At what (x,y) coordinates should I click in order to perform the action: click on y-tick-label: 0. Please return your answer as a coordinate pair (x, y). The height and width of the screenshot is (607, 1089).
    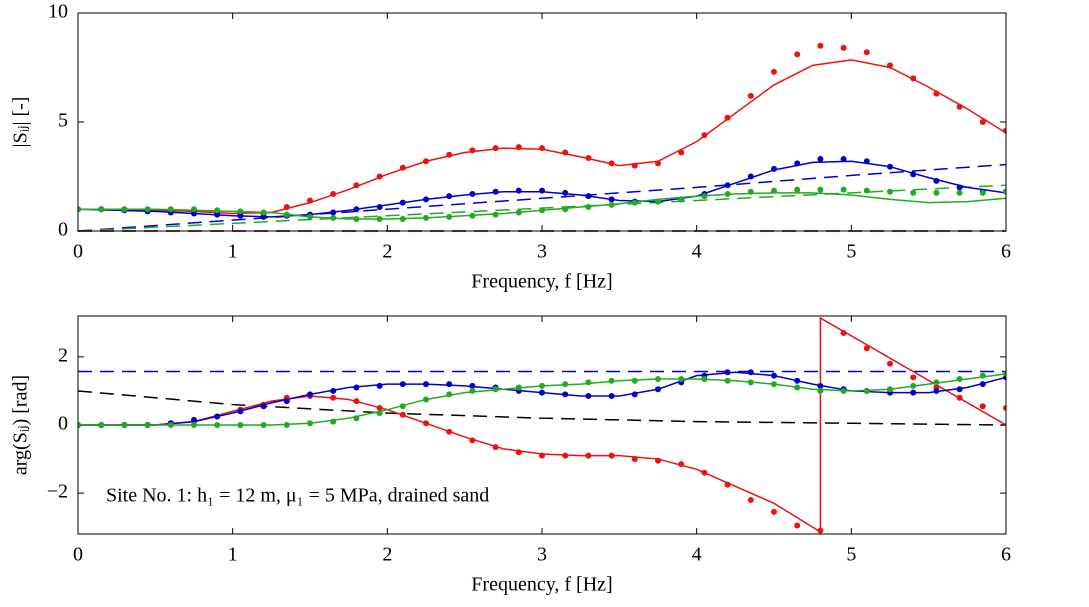
    Looking at the image, I should click on (63, 230).